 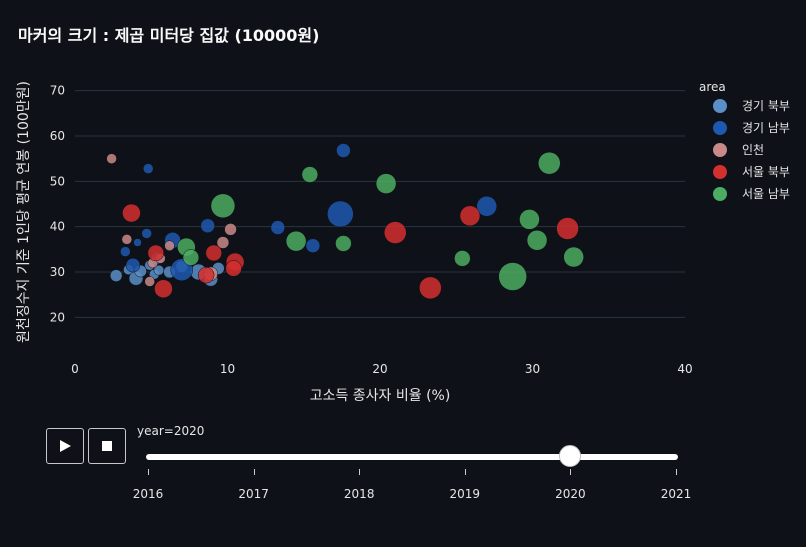 What do you see at coordinates (570, 456) in the screenshot?
I see `year-slider-handle` at bounding box center [570, 456].